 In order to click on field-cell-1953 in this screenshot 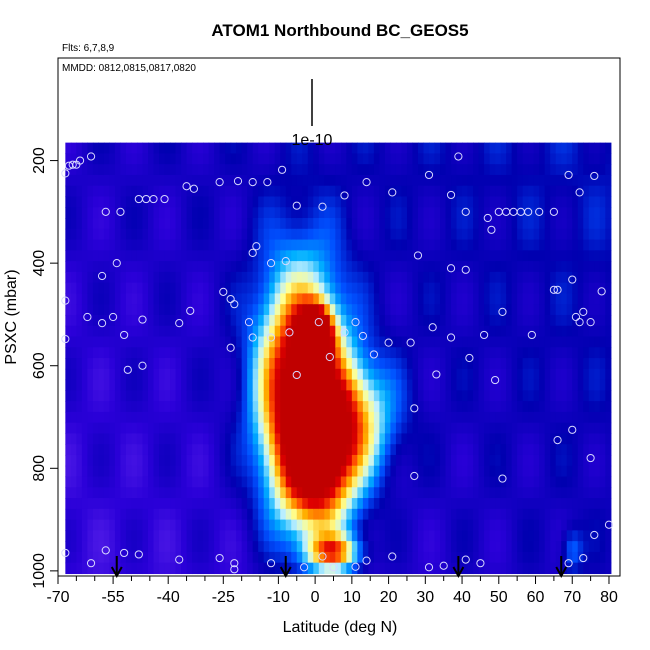, I will do `click(332, 504)`.